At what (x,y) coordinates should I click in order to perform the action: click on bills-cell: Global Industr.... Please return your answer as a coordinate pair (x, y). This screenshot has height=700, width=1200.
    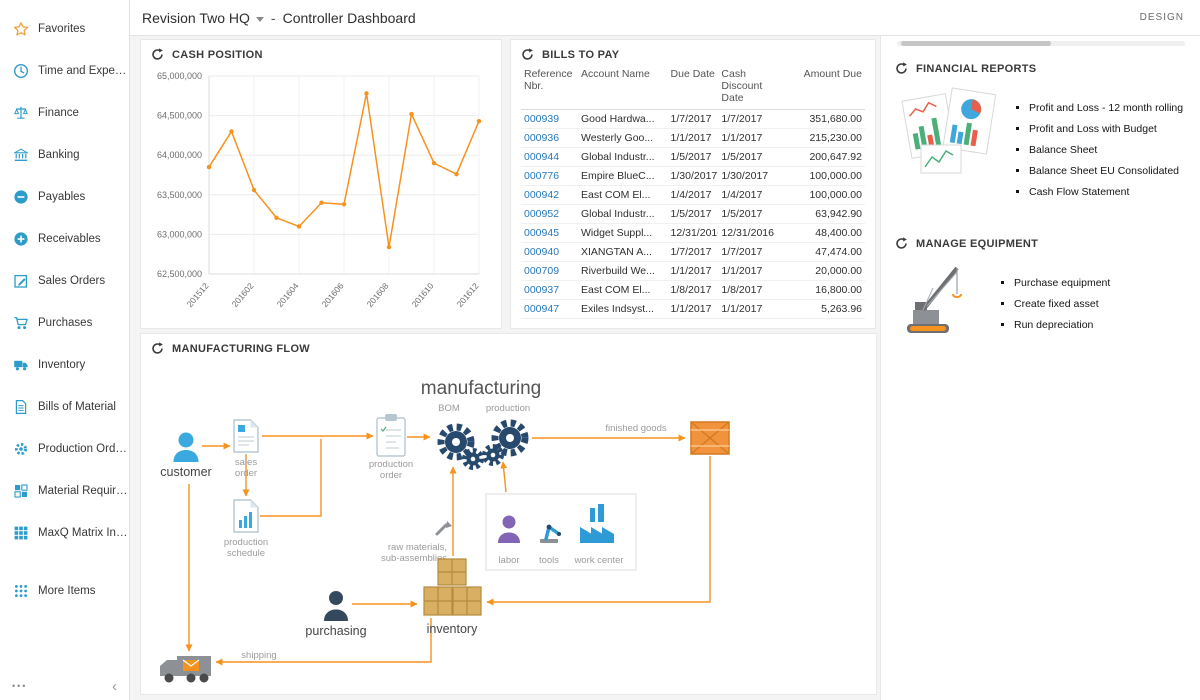
    Looking at the image, I should click on (622, 214).